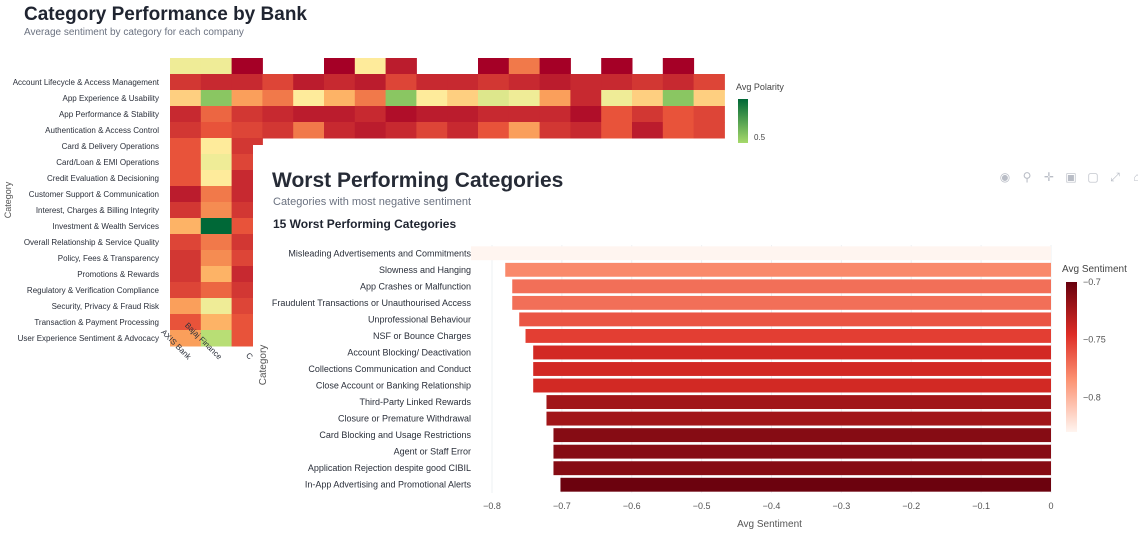 This screenshot has height=540, width=1138. Describe the element at coordinates (107, 162) in the screenshot. I see `heatmap-row-label: Card/Loan & EMI Operations` at that location.